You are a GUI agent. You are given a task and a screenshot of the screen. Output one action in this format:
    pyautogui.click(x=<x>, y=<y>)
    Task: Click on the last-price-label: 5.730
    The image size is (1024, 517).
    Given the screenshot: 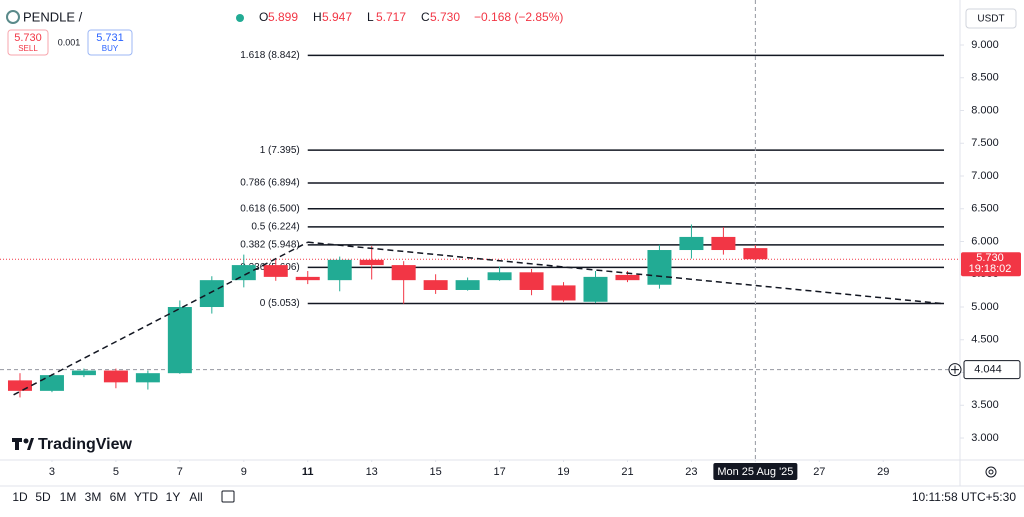 What is the action you would take?
    pyautogui.click(x=990, y=258)
    